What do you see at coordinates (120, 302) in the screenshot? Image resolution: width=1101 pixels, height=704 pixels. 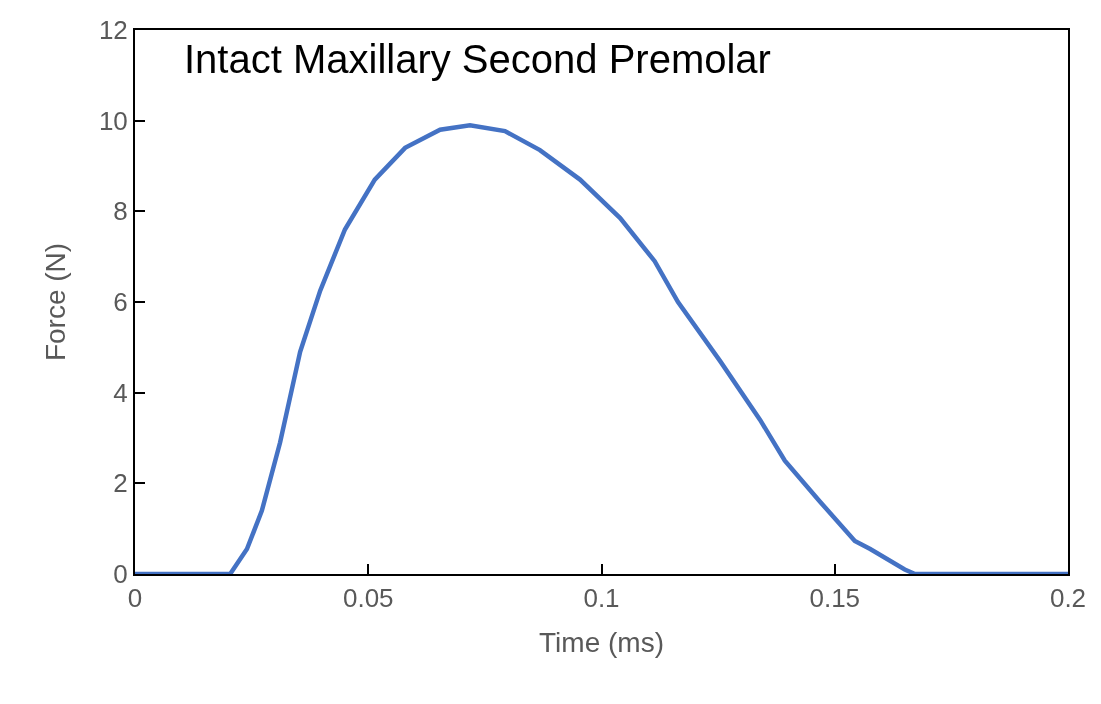 I see `y-tick-label: 6` at bounding box center [120, 302].